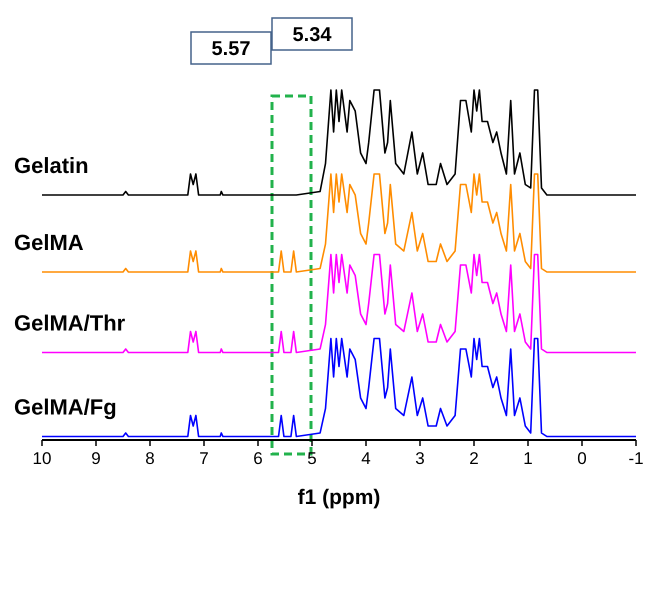 The height and width of the screenshot is (592, 657). What do you see at coordinates (528, 458) in the screenshot?
I see `x-tick-label: 1` at bounding box center [528, 458].